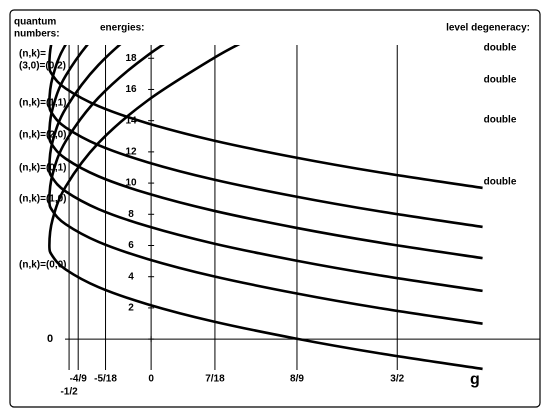  I want to click on series-label: (n,k)=(2,0), so click(43, 135).